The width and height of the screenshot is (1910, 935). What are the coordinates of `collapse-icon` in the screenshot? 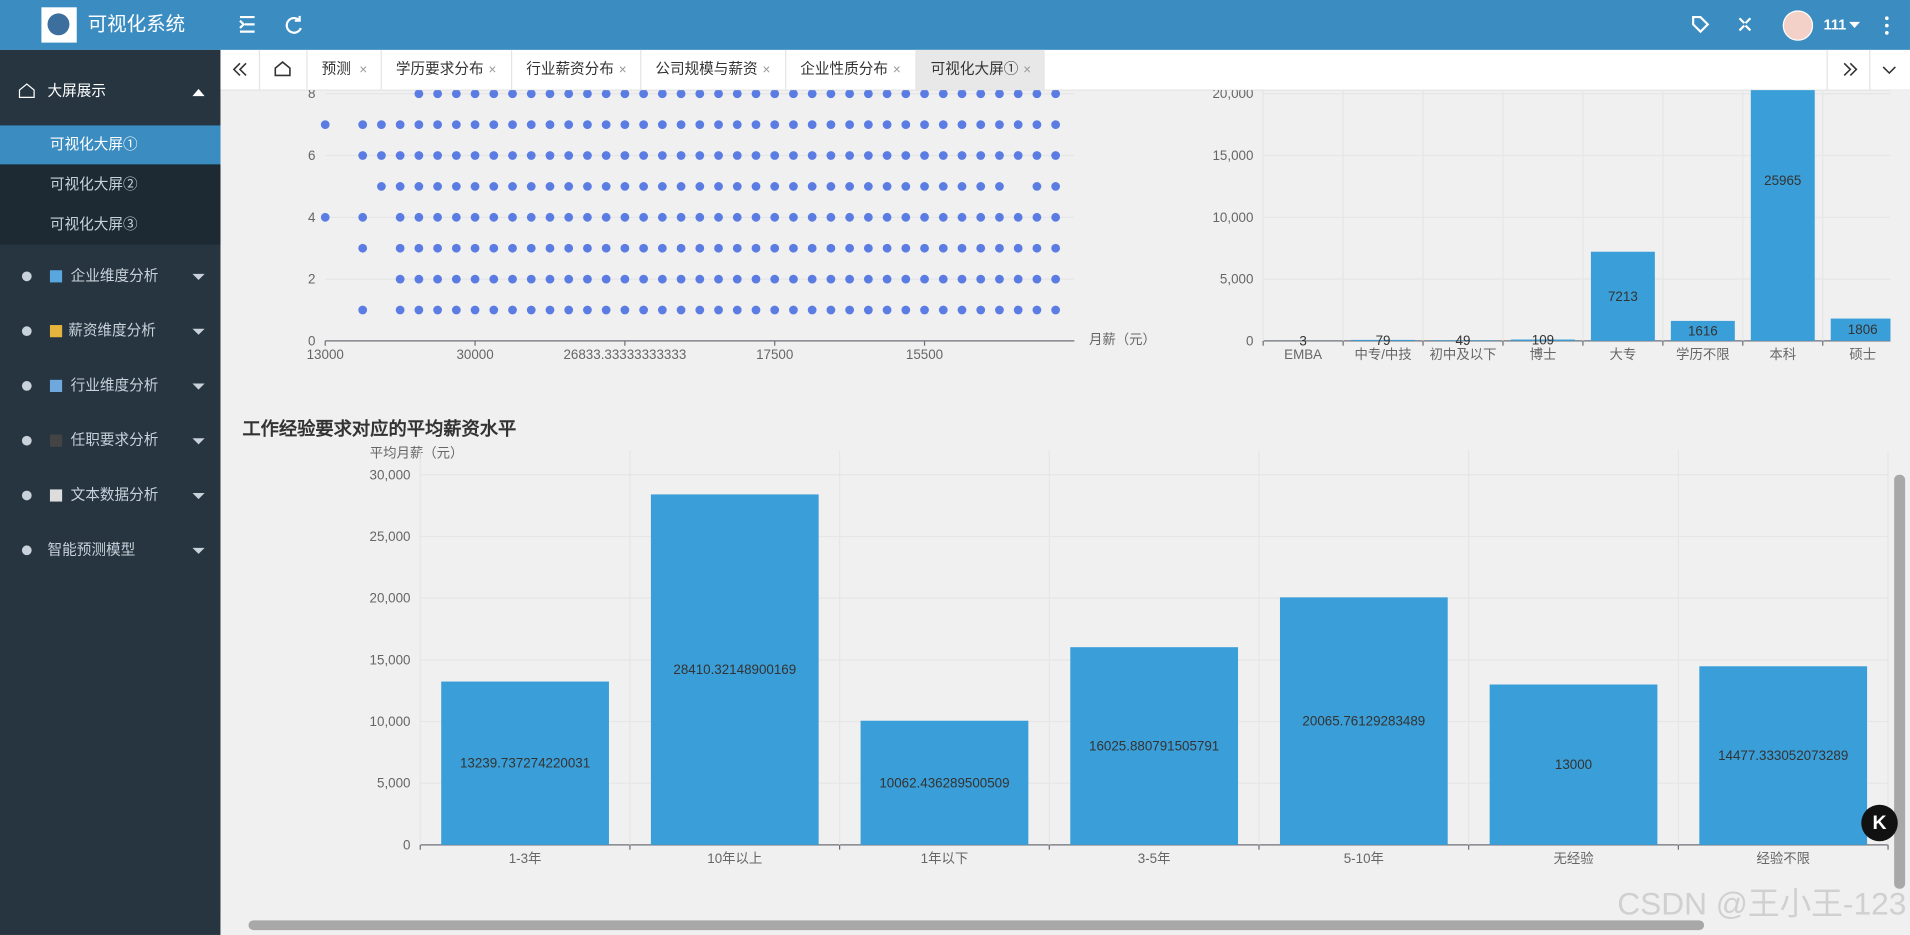 It's located at (247, 24).